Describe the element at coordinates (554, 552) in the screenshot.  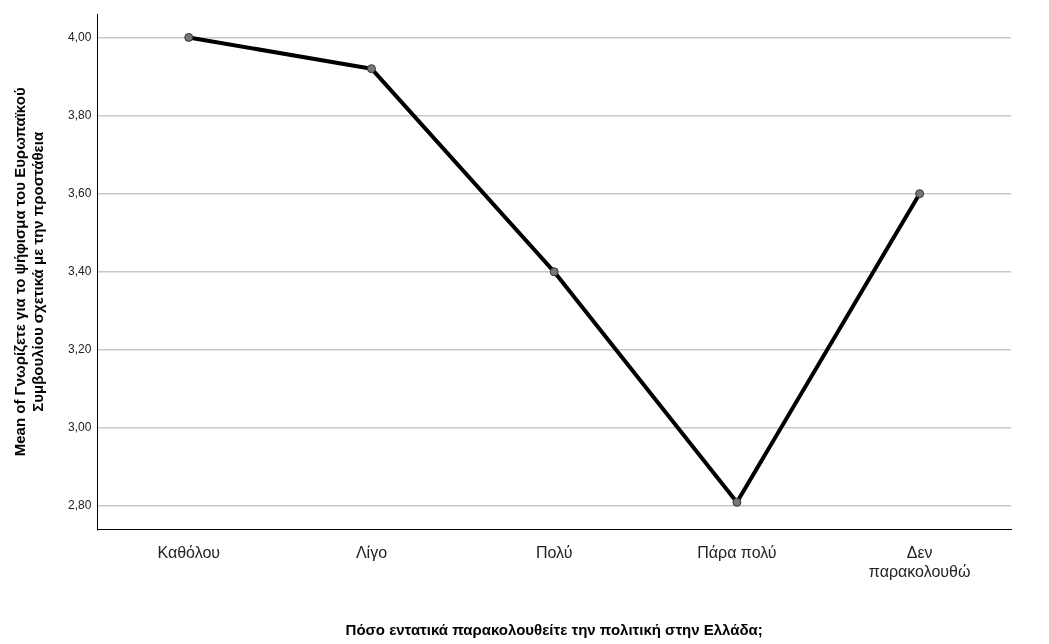
I see `x-tick-label: Πολύ` at that location.